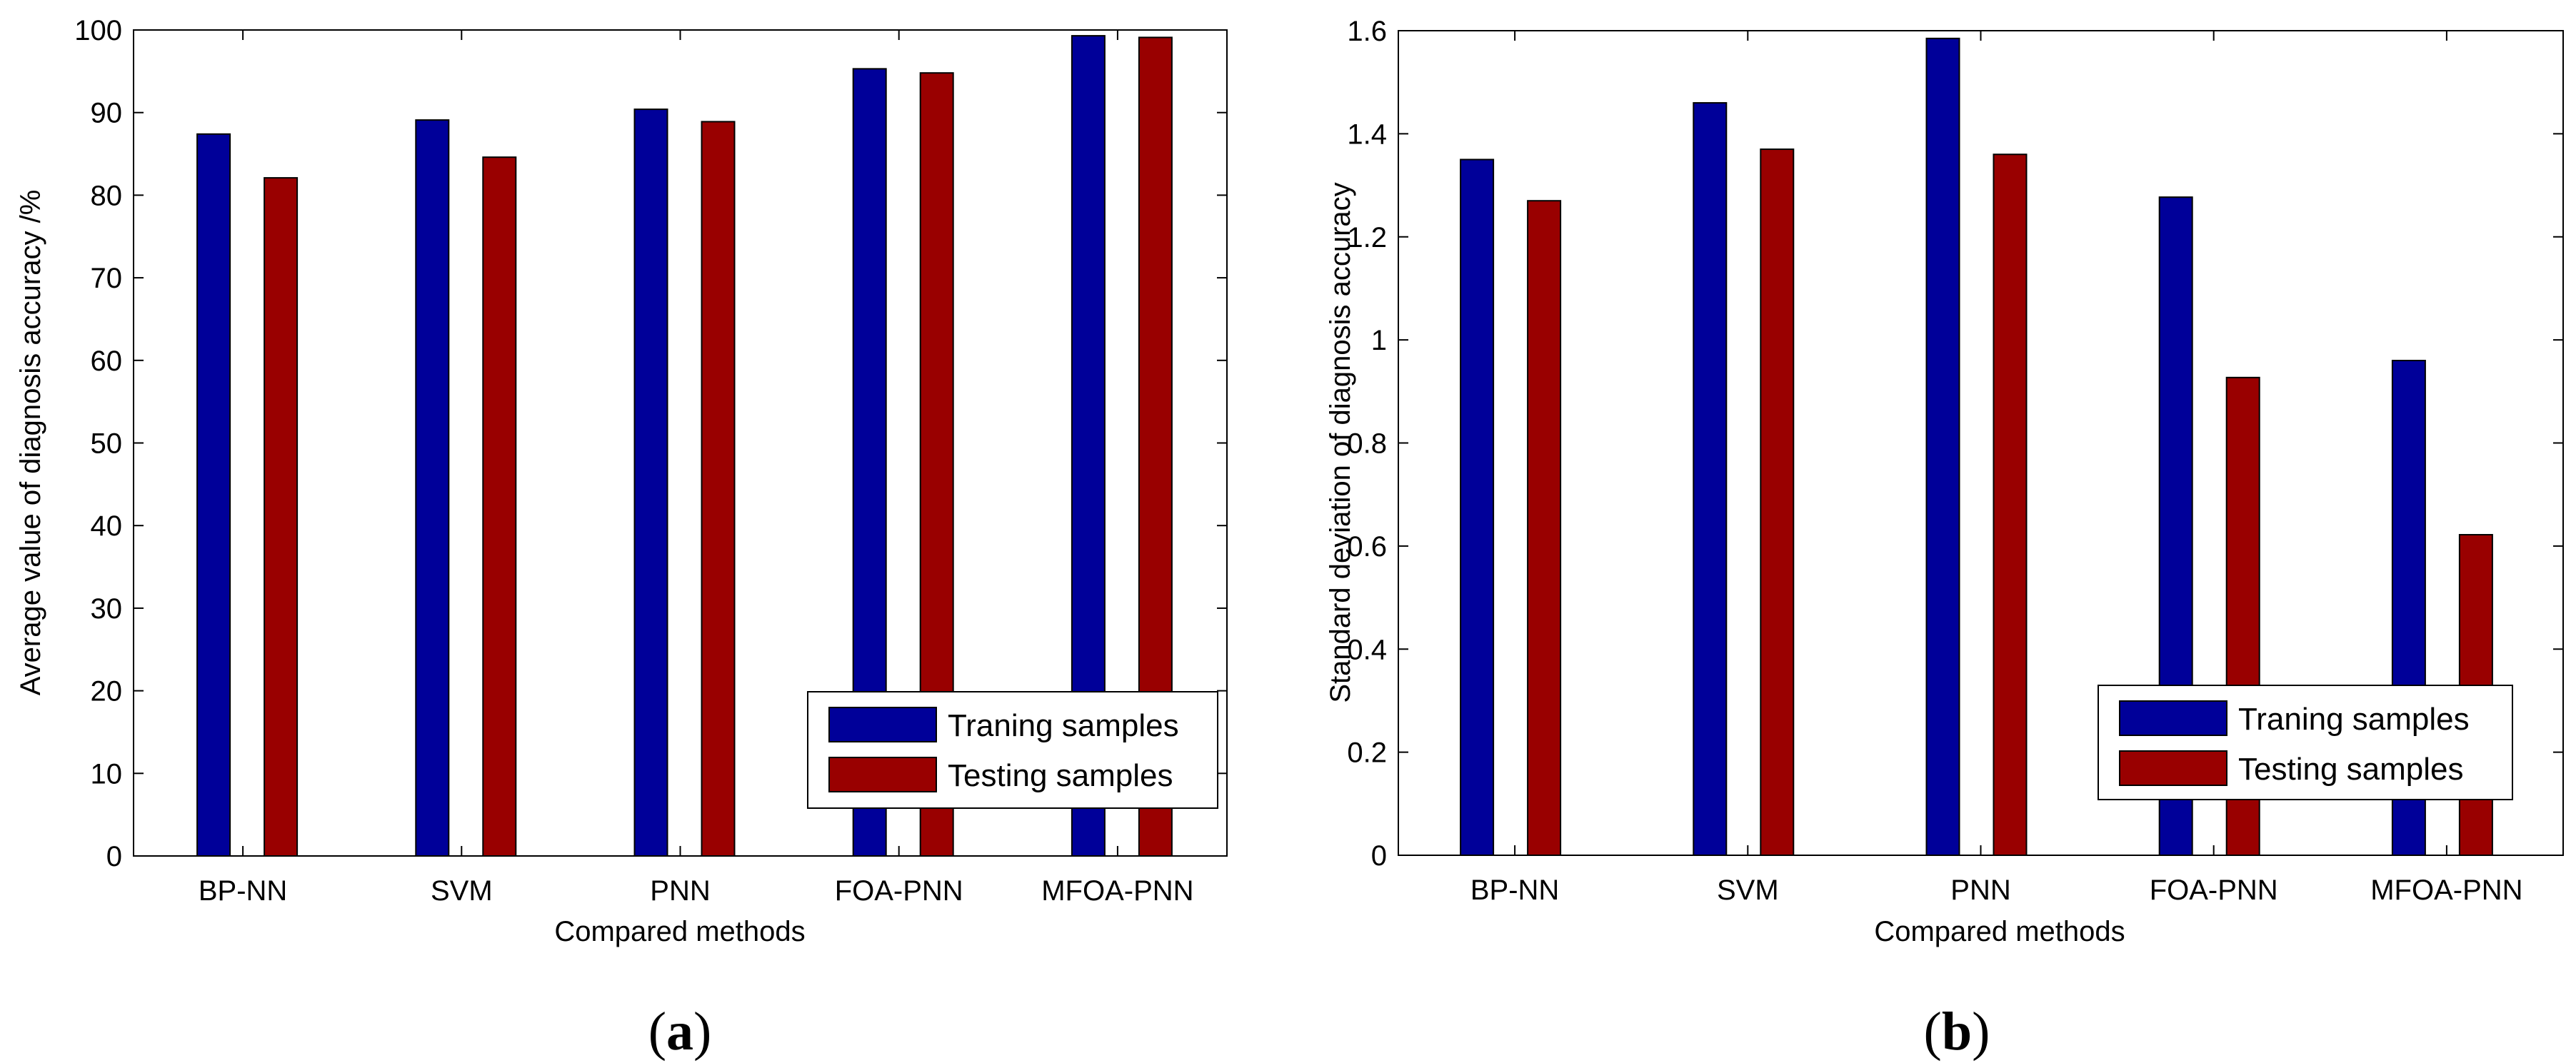  What do you see at coordinates (107, 774) in the screenshot?
I see `y-tick-label: 10` at bounding box center [107, 774].